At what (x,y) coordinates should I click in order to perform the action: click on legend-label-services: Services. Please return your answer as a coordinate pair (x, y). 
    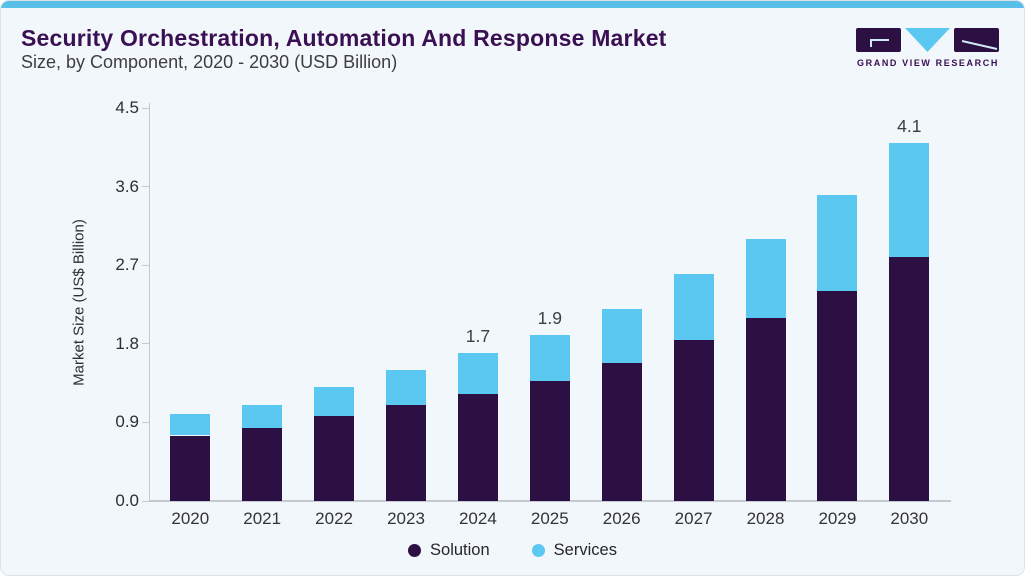
    Looking at the image, I should click on (585, 549).